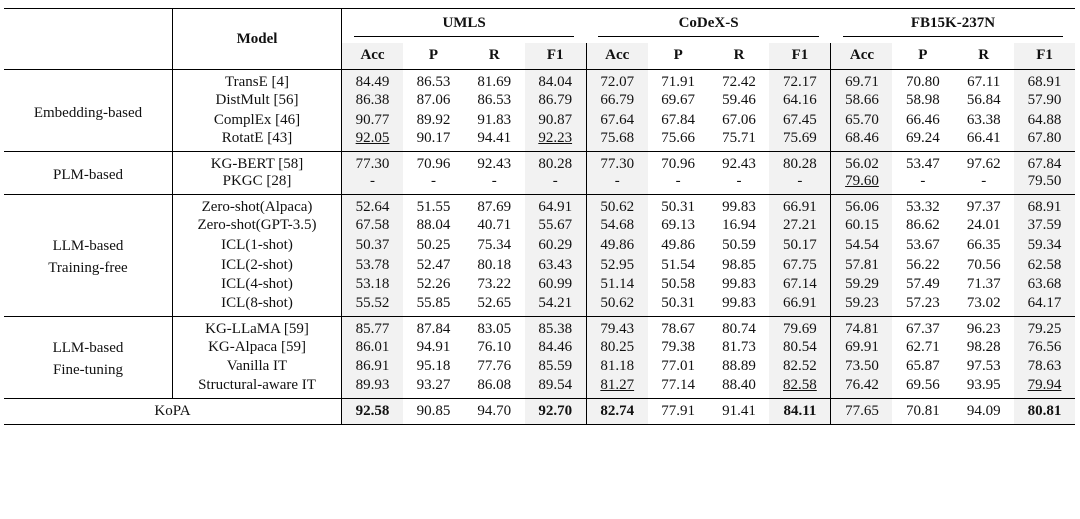 The height and width of the screenshot is (519, 1080). Describe the element at coordinates (494, 284) in the screenshot. I see `value-cell: 73.22` at that location.